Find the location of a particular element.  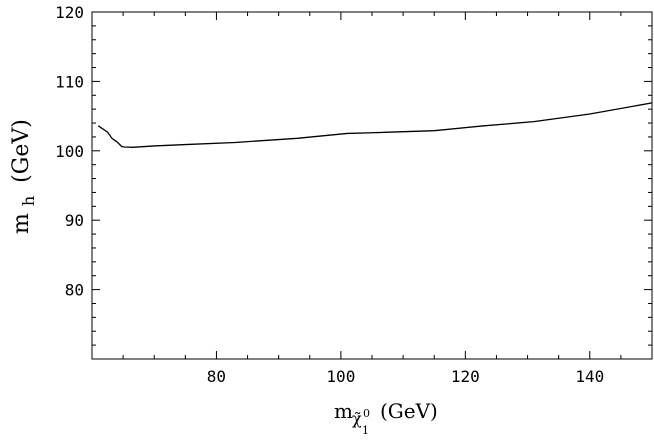

x-axis-title-subsymbol: χ̃ is located at coordinates (357, 418).